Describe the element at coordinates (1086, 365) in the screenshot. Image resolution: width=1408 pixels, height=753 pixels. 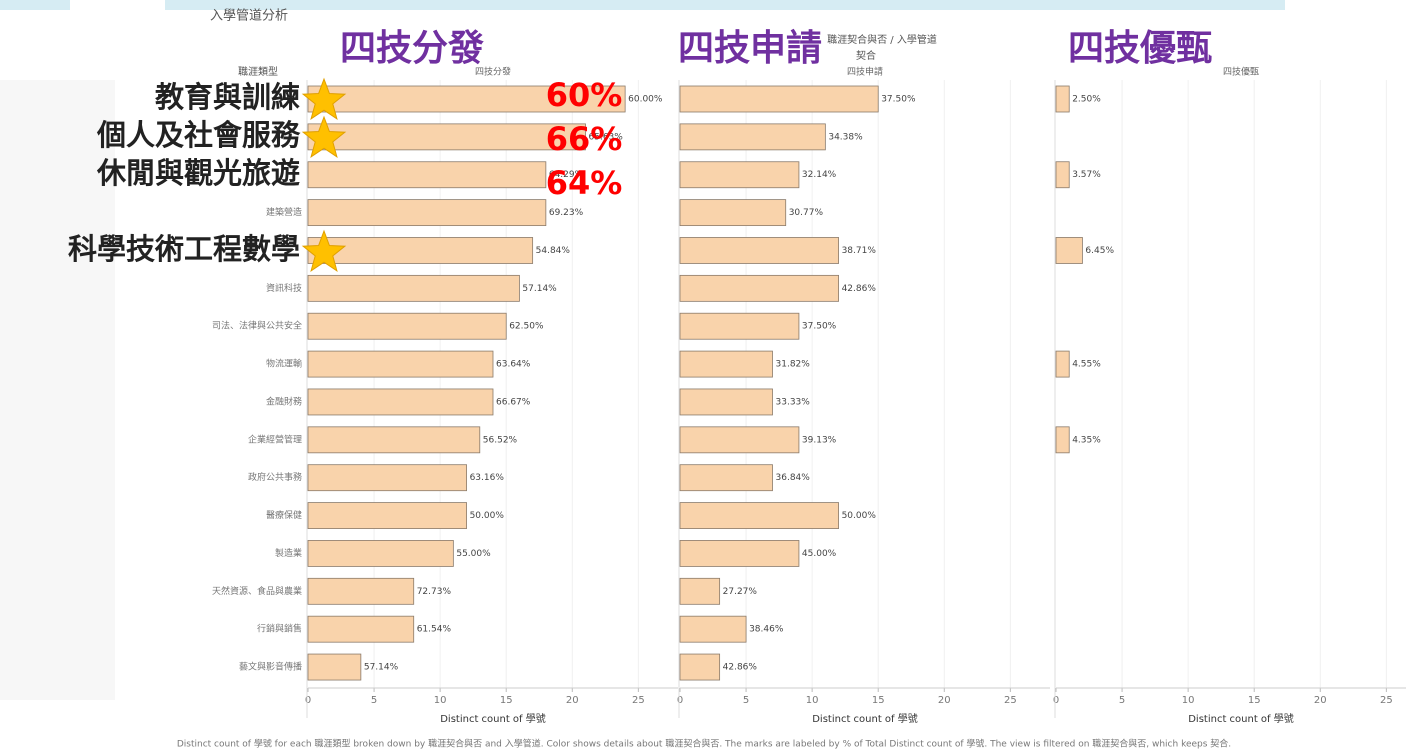
I see `value-label: 4.55%` at that location.